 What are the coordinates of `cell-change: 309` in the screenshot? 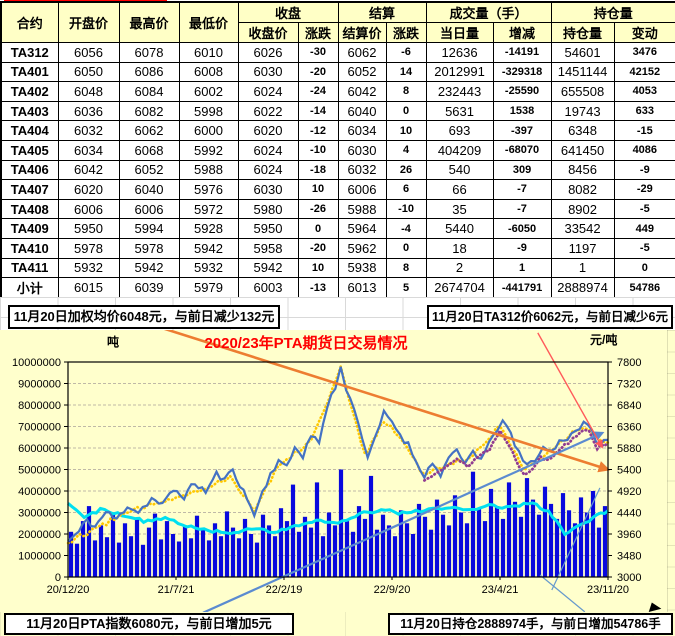 It's located at (522, 170).